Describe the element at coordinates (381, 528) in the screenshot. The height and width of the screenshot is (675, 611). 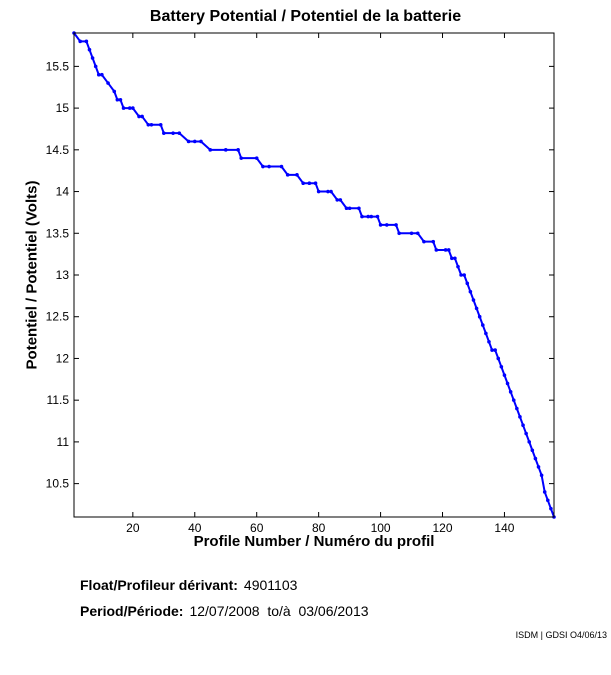
I see `x-tick-label: 100` at that location.